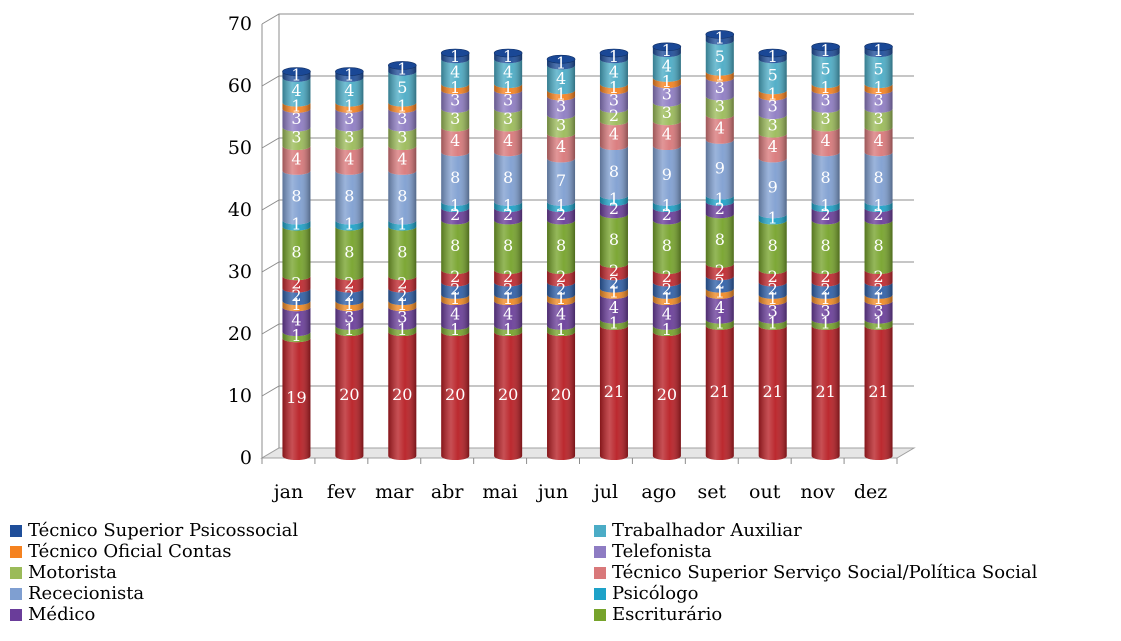 This screenshot has height=641, width=1121. I want to click on legend-label: Médico, so click(62, 614).